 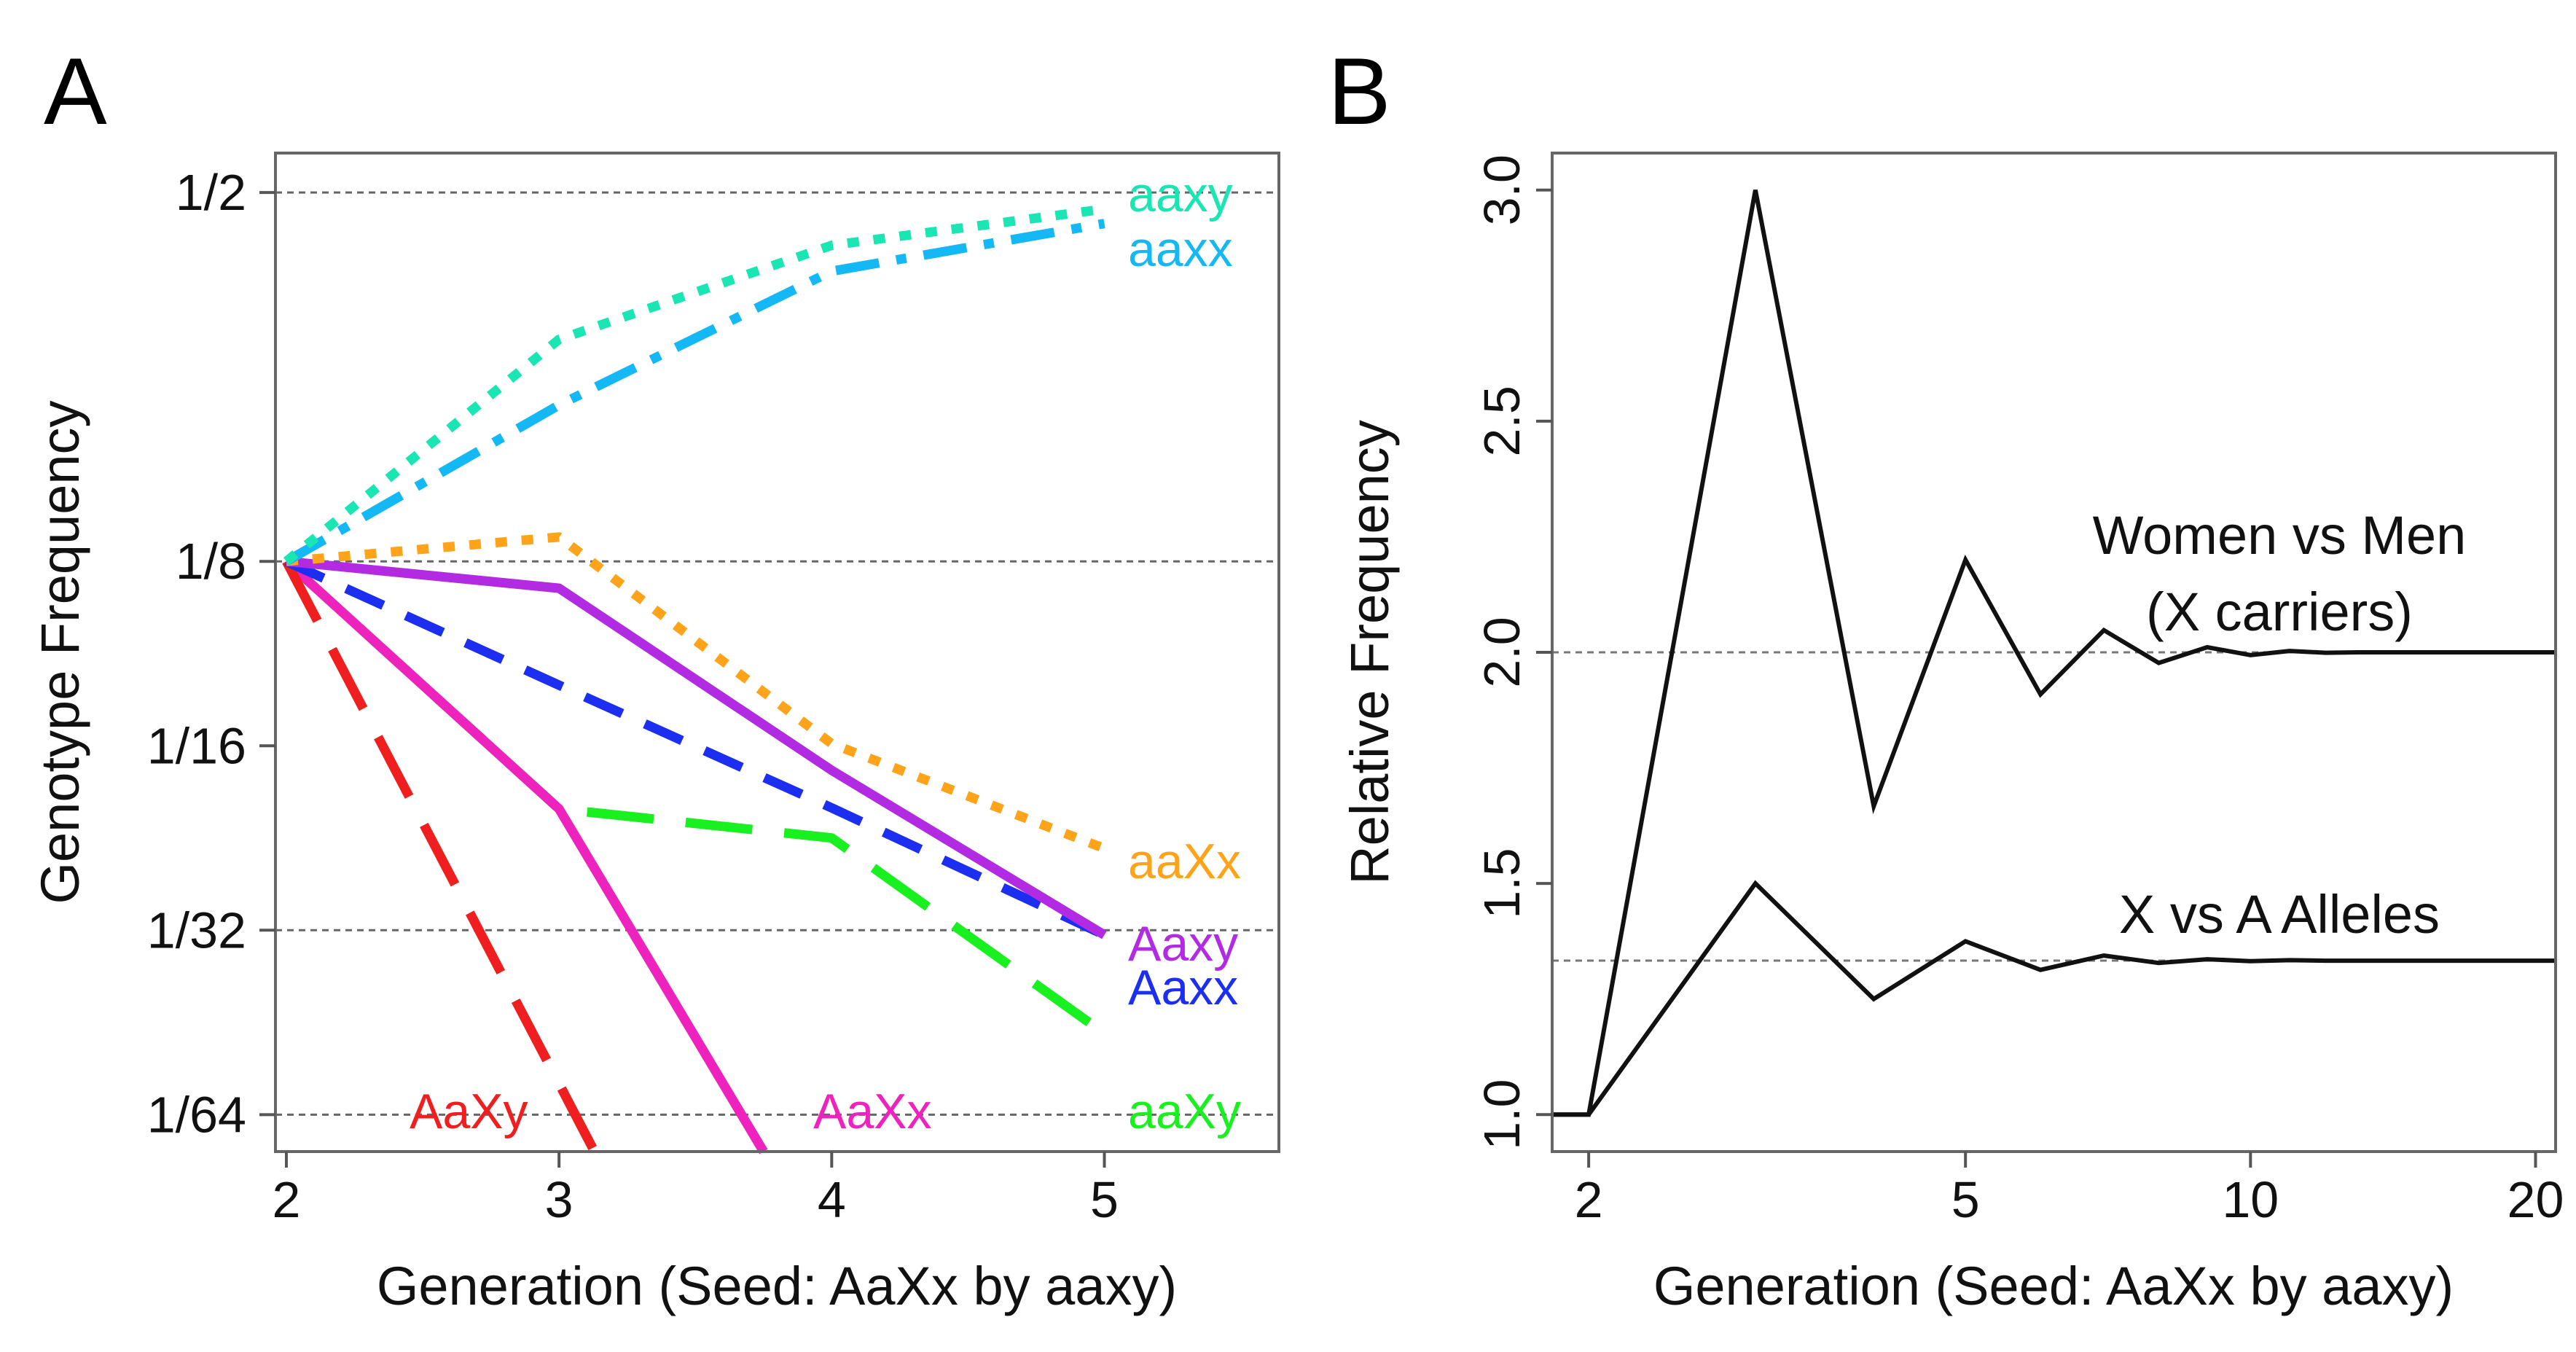 What do you see at coordinates (1501, 421) in the screenshot?
I see `y-tick-label: 2.5` at bounding box center [1501, 421].